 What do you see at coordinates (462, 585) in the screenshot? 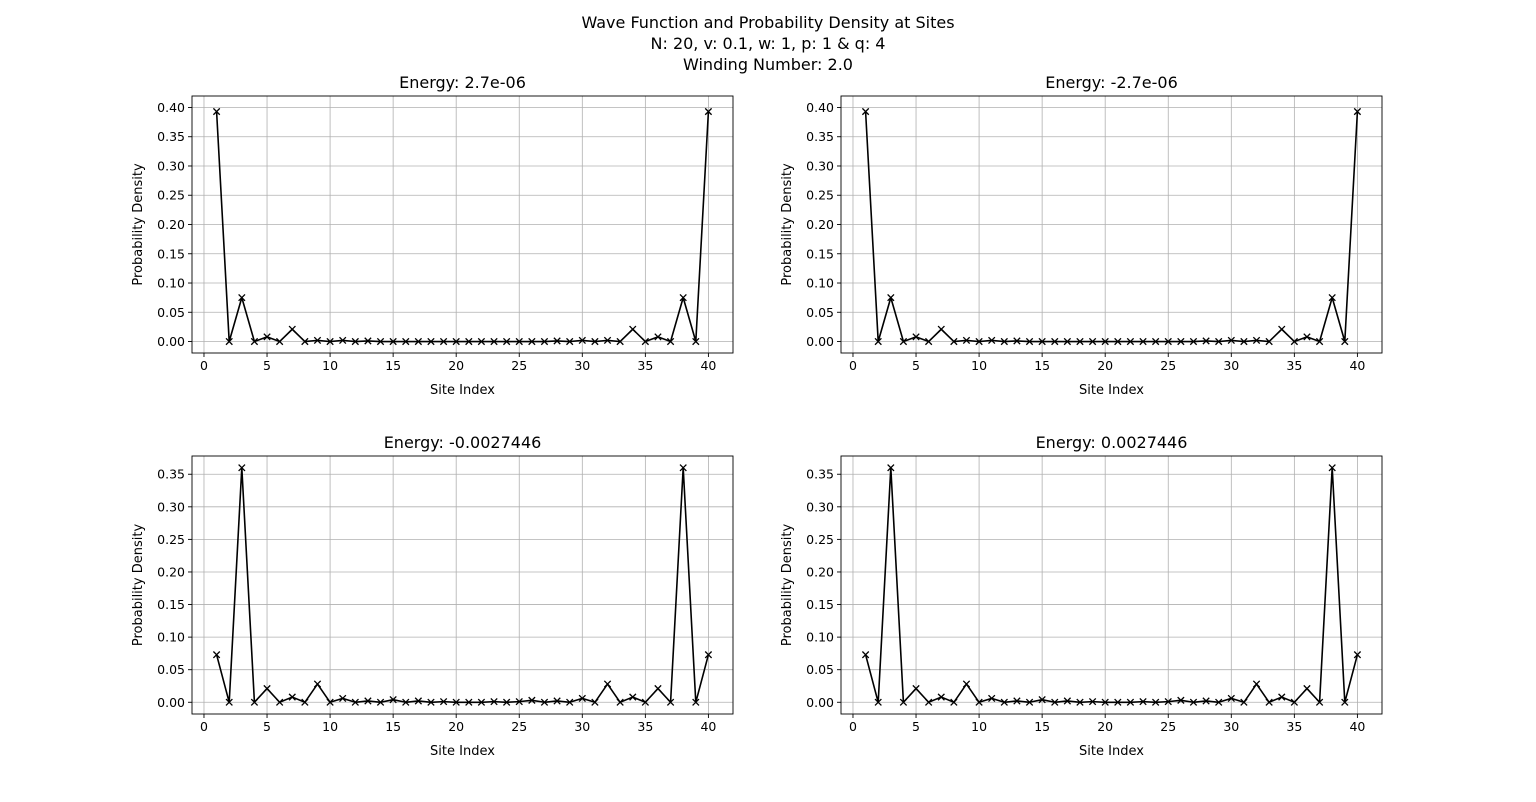
I see `chart-3-axes-frame` at bounding box center [462, 585].